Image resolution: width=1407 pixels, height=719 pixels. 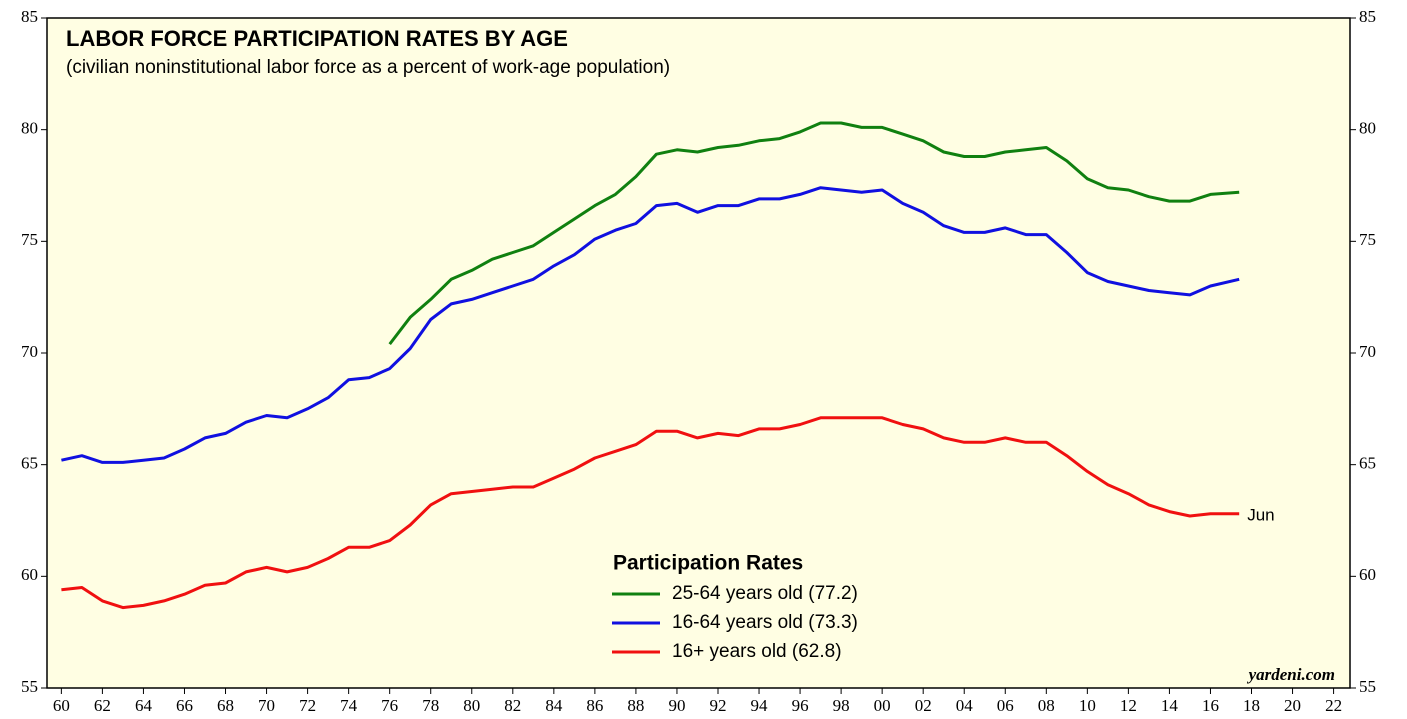 What do you see at coordinates (923, 705) in the screenshot?
I see `x-tick-label: 02` at bounding box center [923, 705].